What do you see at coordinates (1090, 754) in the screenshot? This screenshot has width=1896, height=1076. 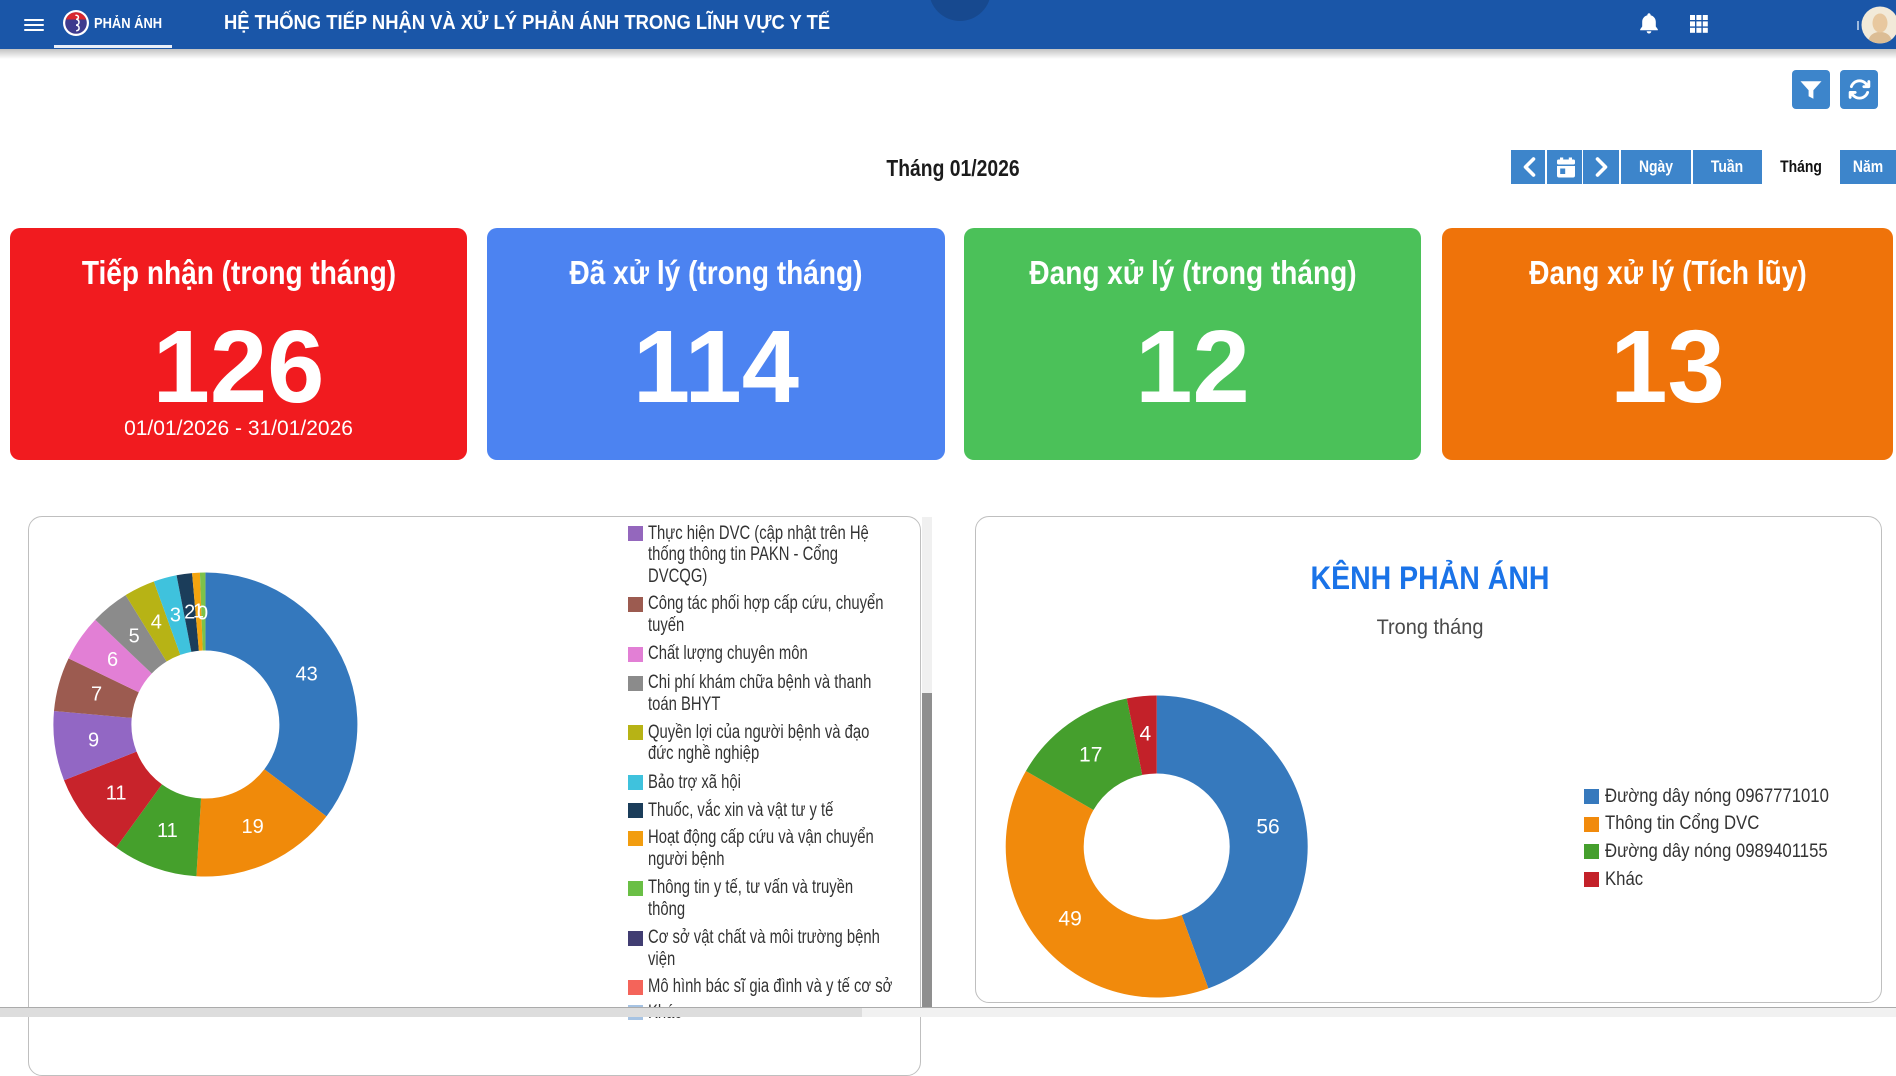 I see `svg-text: 17` at bounding box center [1090, 754].